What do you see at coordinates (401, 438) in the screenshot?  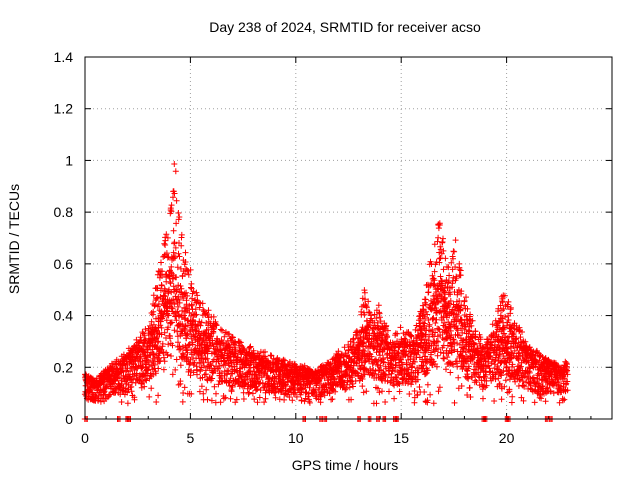 I see `x-tick-label: 15` at bounding box center [401, 438].